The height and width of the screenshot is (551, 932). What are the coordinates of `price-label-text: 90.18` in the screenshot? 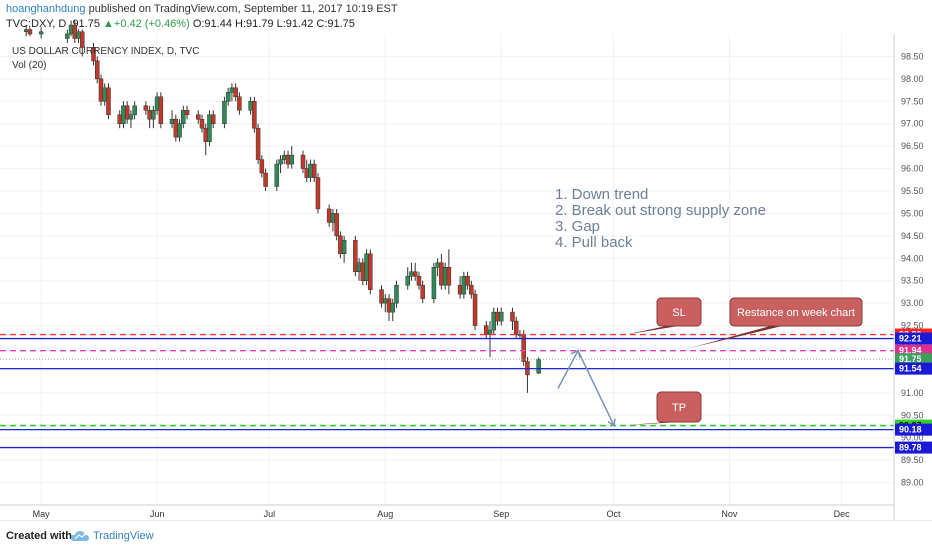 It's located at (910, 430).